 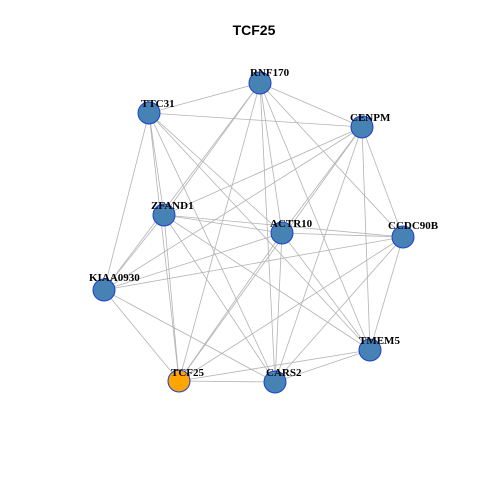 I want to click on edge-cenpm-cars2, so click(x=318, y=254).